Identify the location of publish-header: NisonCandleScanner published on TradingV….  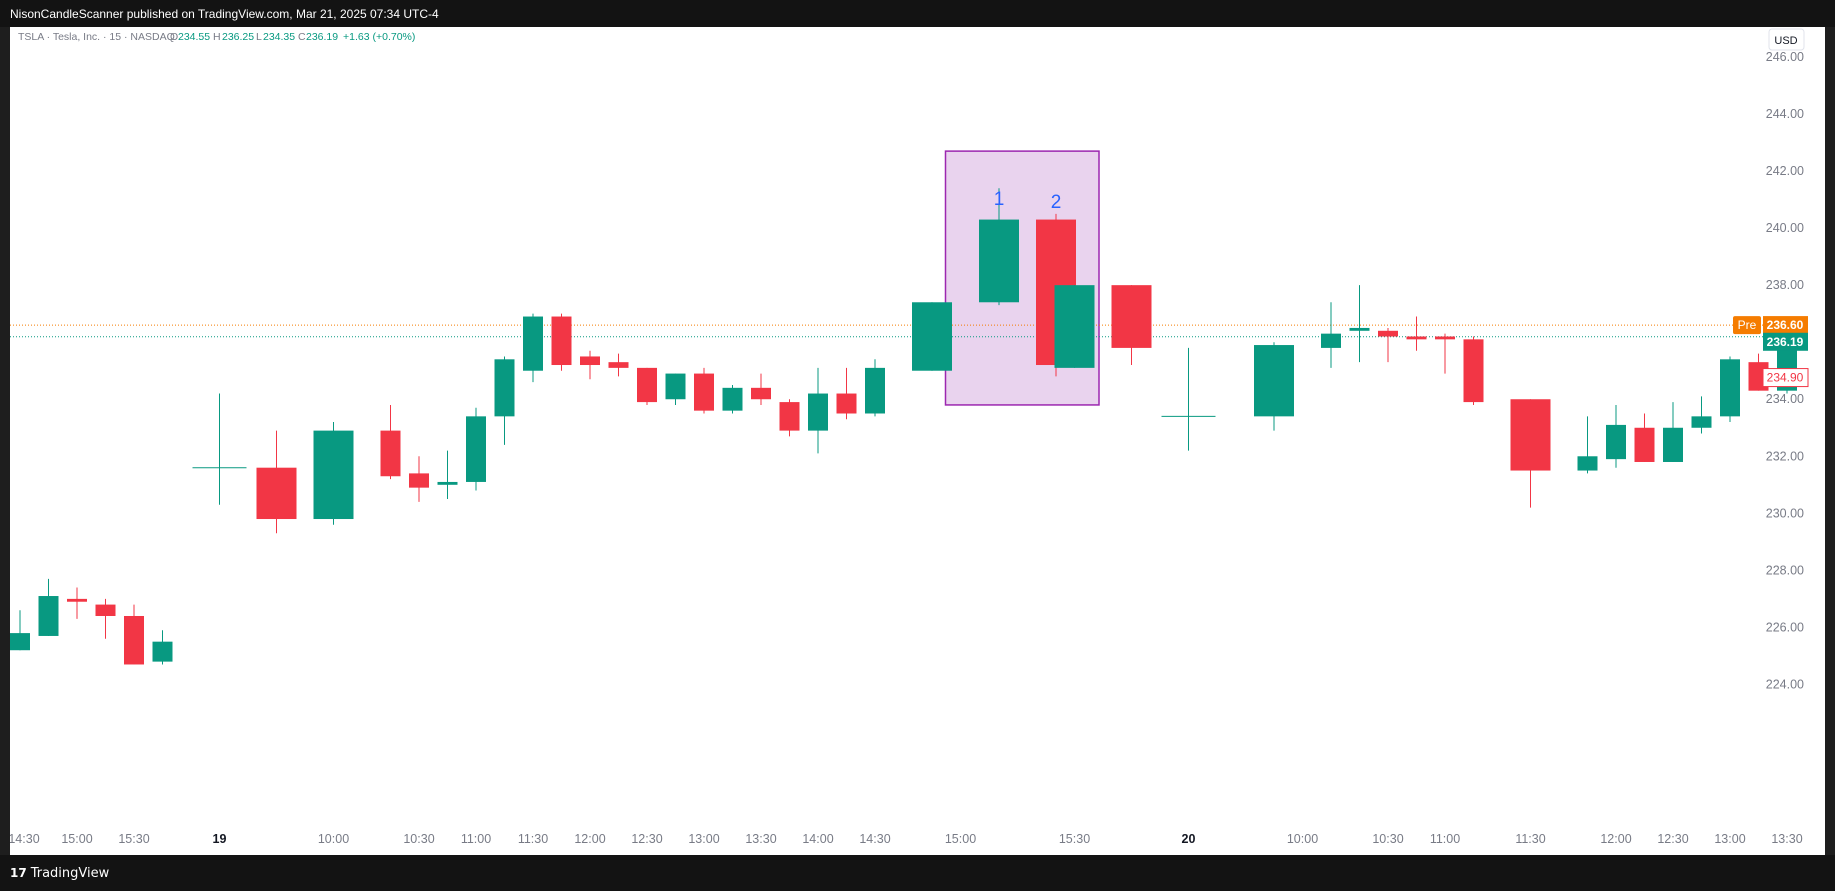
(917, 13).